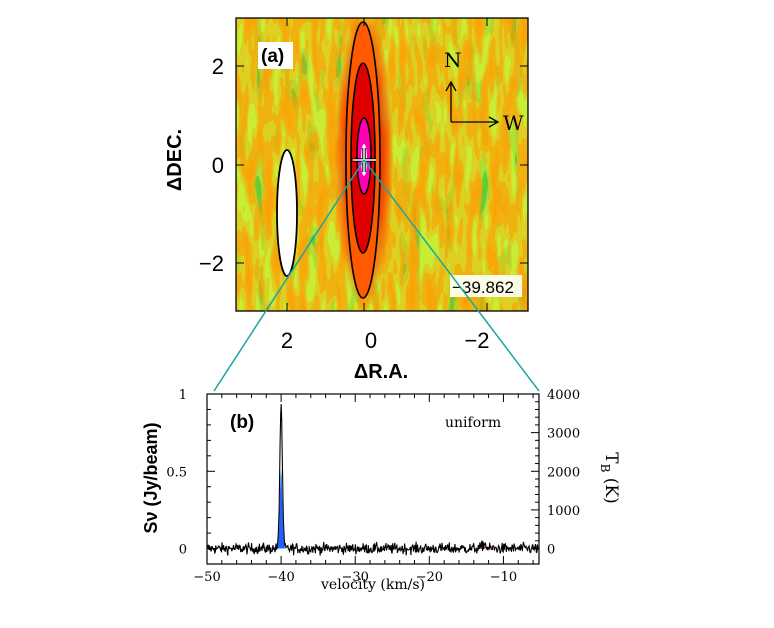 This screenshot has height=628, width=774. What do you see at coordinates (429, 577) in the screenshot?
I see `x-tick-label: −20` at bounding box center [429, 577].